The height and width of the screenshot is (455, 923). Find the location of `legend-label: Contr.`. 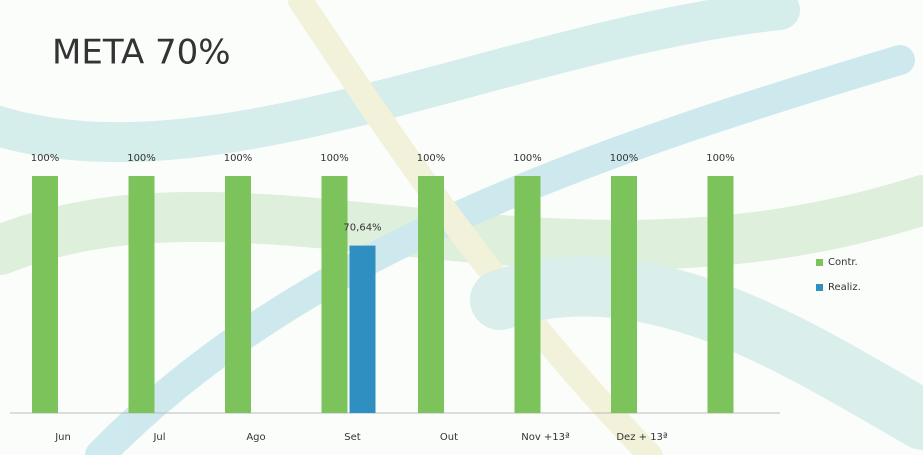

legend-label: Contr. is located at coordinates (843, 262).